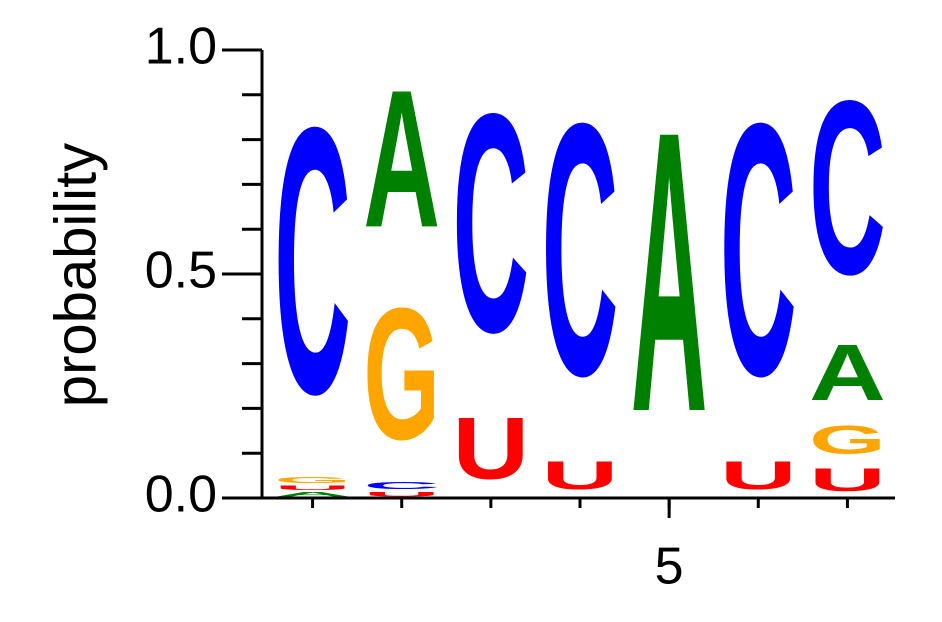 The height and width of the screenshot is (622, 942). I want to click on y-tick-label: 0.0, so click(181, 495).